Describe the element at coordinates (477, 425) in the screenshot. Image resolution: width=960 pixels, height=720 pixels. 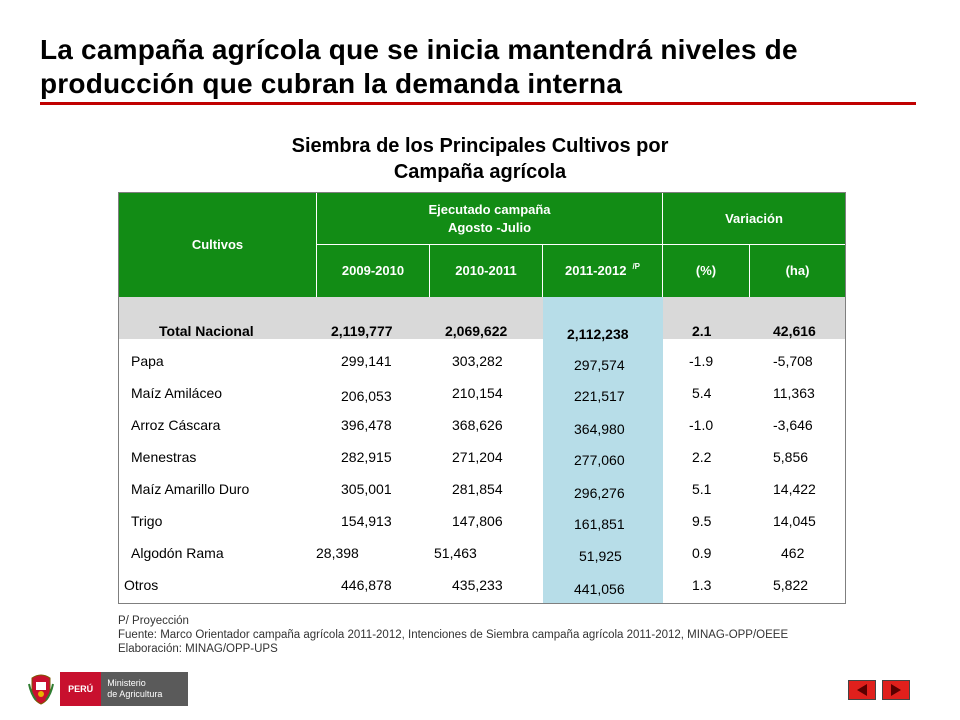
I see `value-2010-2011: 368,626` at that location.